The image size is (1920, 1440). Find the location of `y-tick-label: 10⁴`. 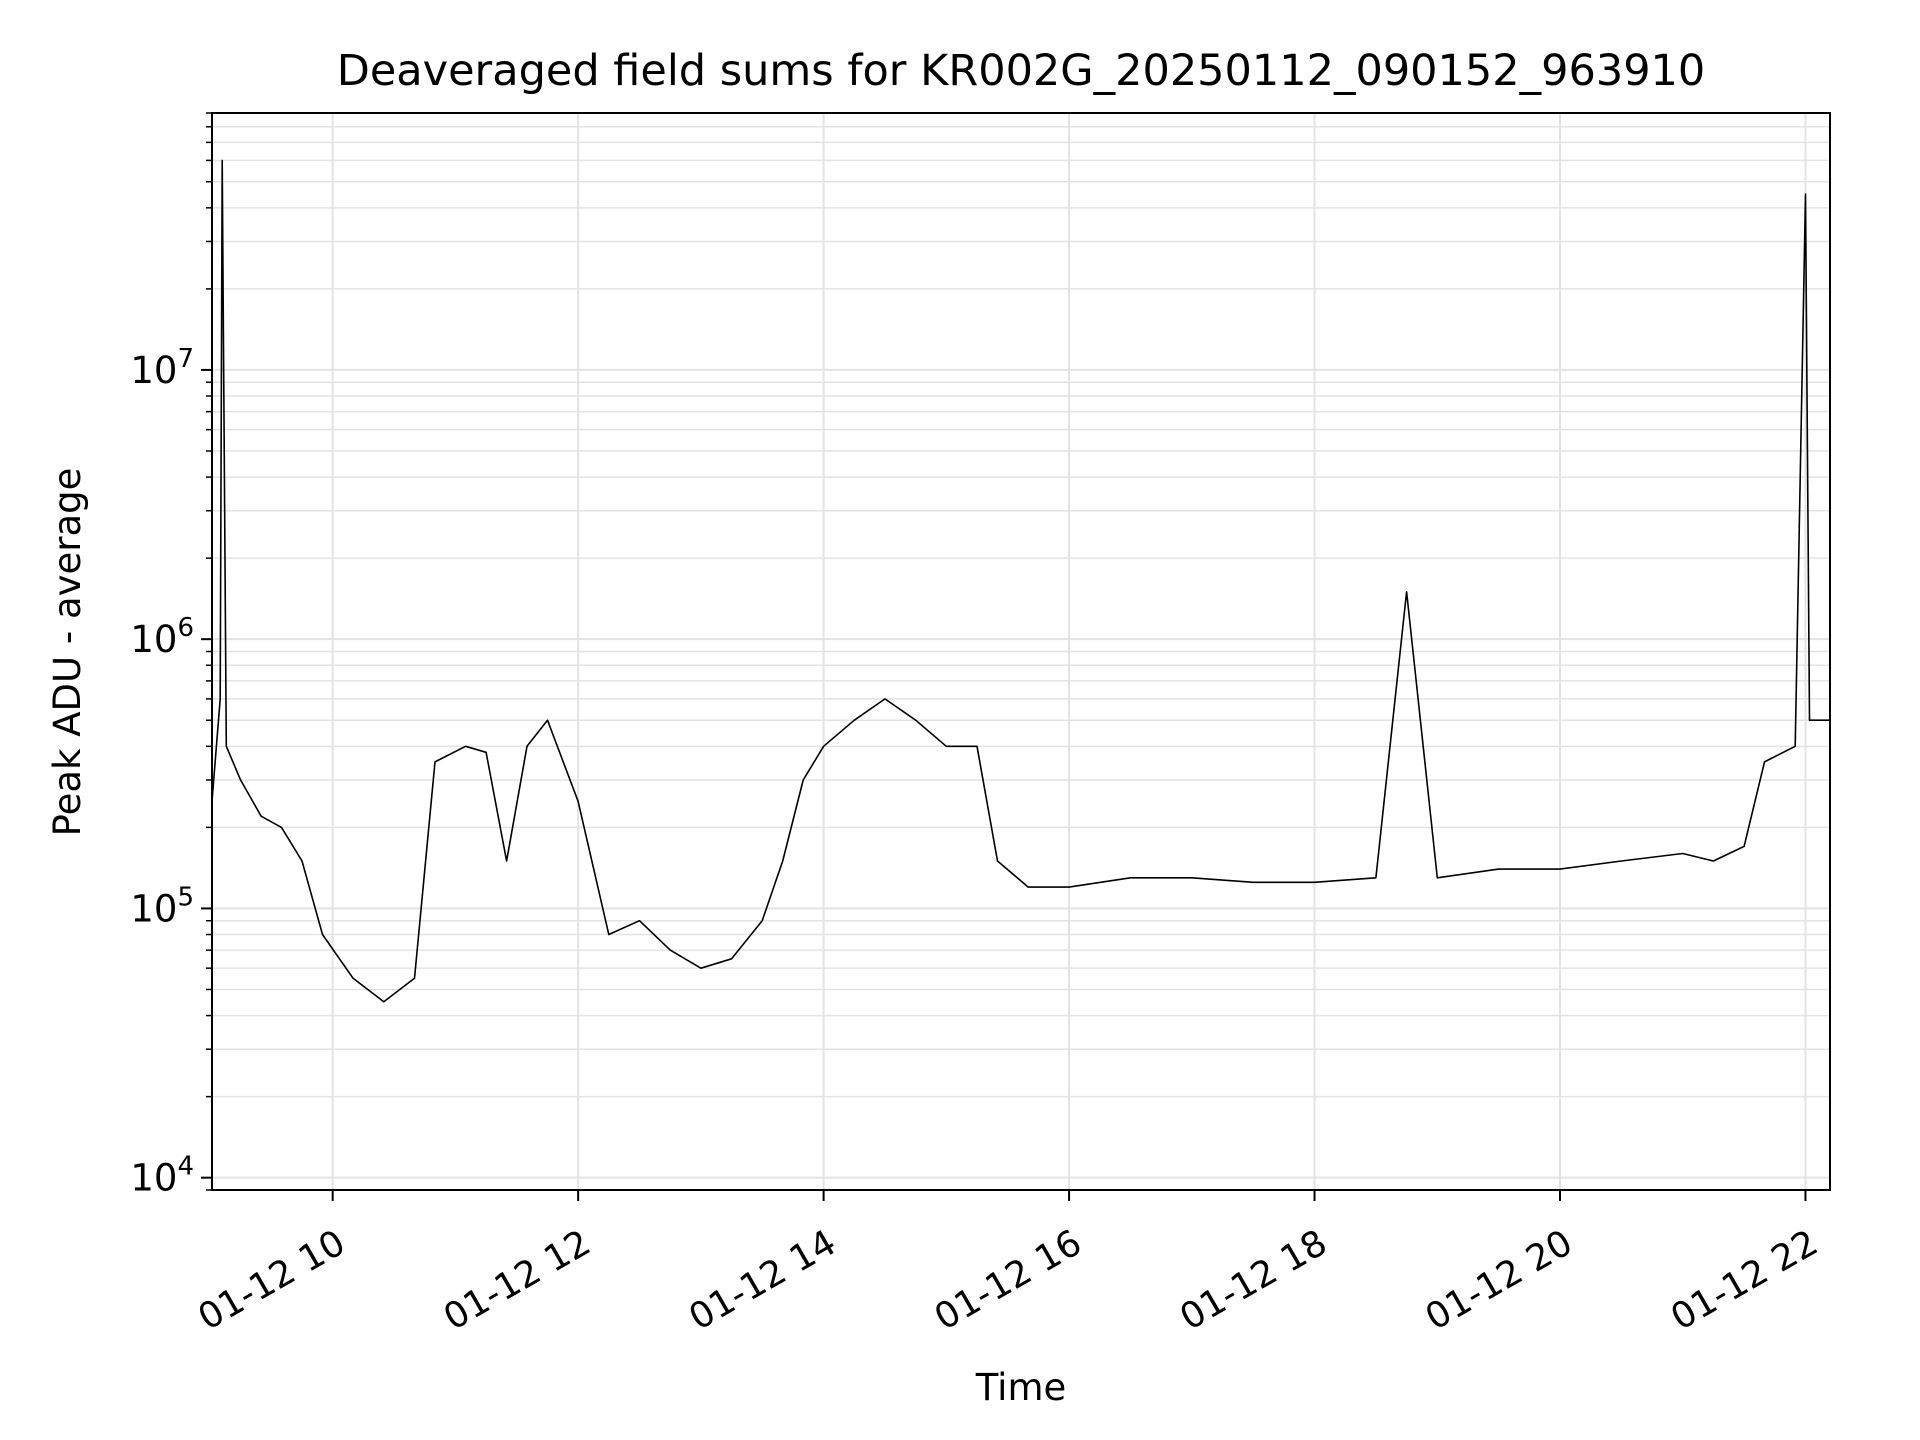

y-tick-label: 10⁴ is located at coordinates (162, 1176).